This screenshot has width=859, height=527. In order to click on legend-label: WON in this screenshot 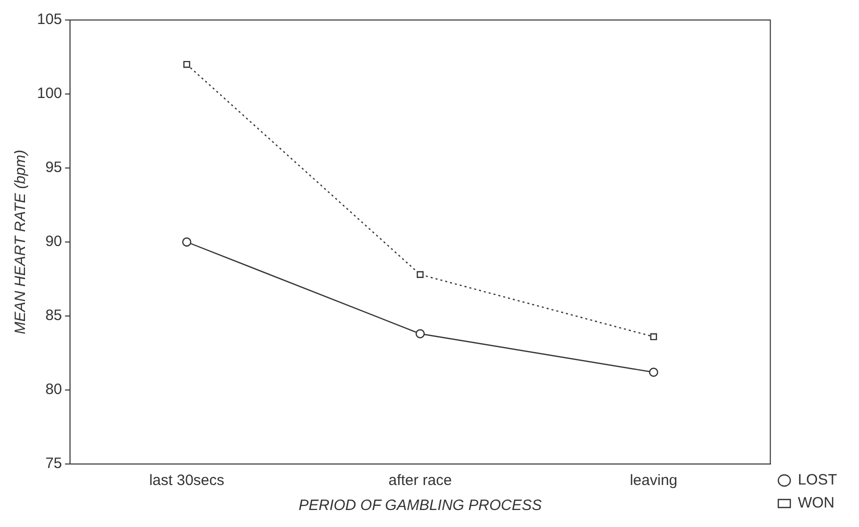, I will do `click(816, 503)`.